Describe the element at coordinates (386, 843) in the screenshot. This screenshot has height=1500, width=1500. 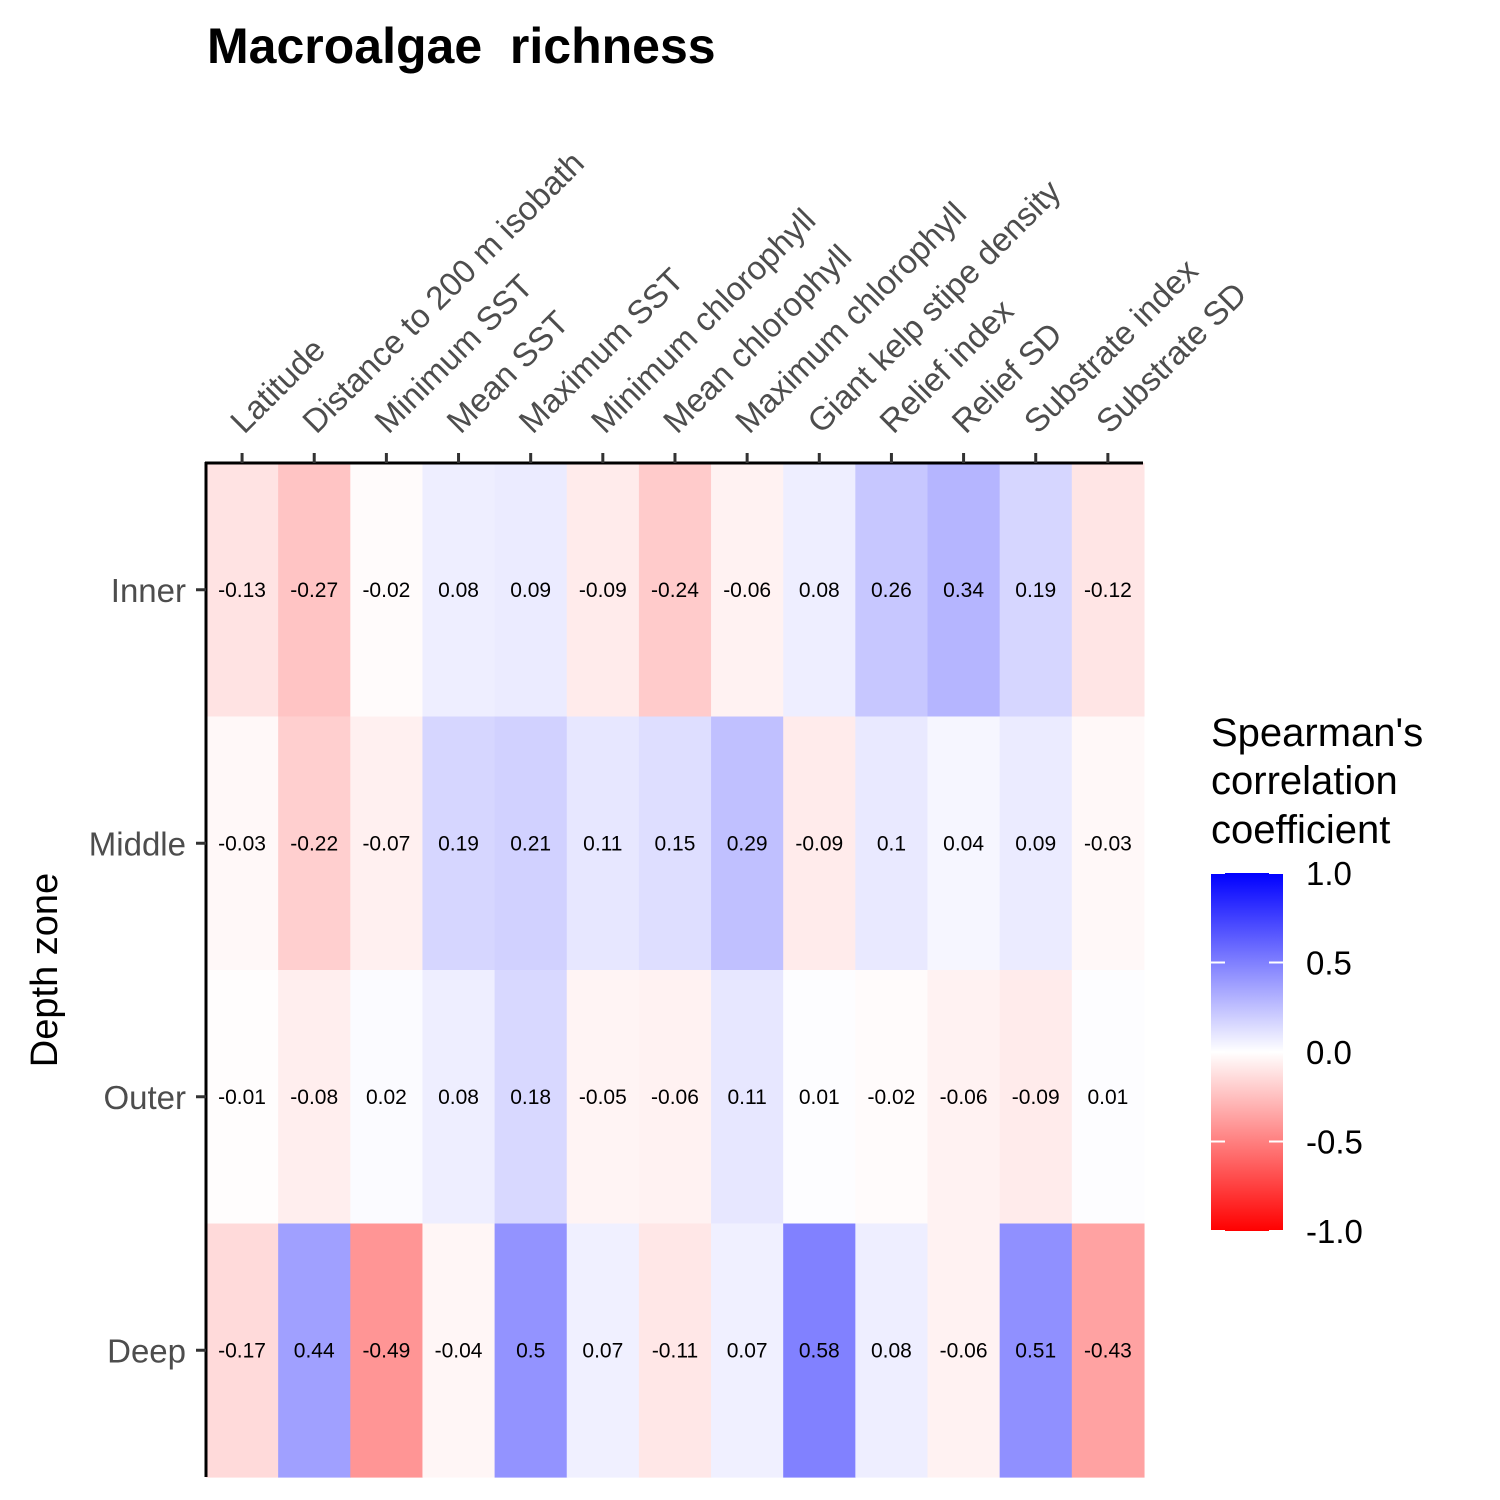
I see `cell-value-label: -0.07` at that location.